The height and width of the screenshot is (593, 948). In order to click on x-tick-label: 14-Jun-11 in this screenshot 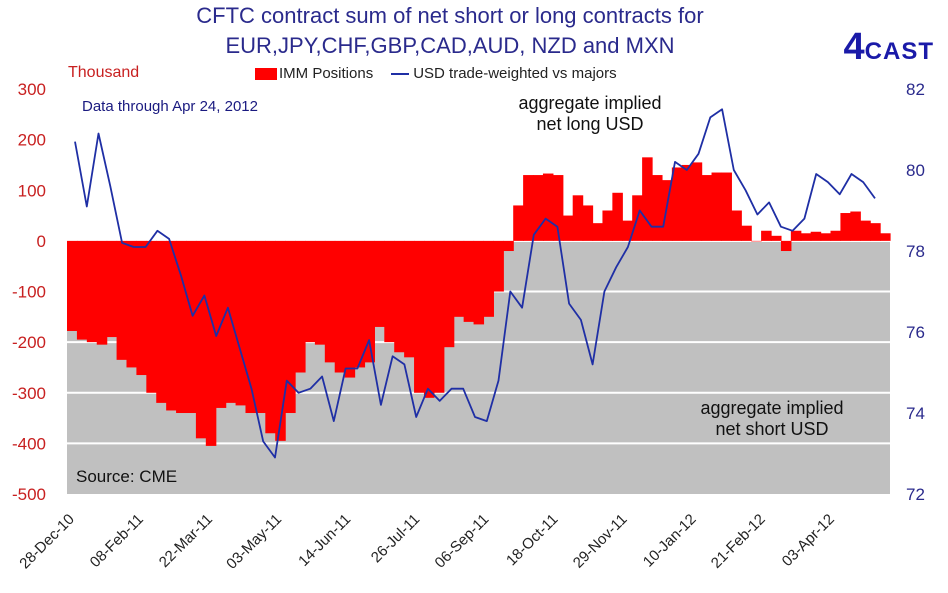, I will do `click(324, 540)`.